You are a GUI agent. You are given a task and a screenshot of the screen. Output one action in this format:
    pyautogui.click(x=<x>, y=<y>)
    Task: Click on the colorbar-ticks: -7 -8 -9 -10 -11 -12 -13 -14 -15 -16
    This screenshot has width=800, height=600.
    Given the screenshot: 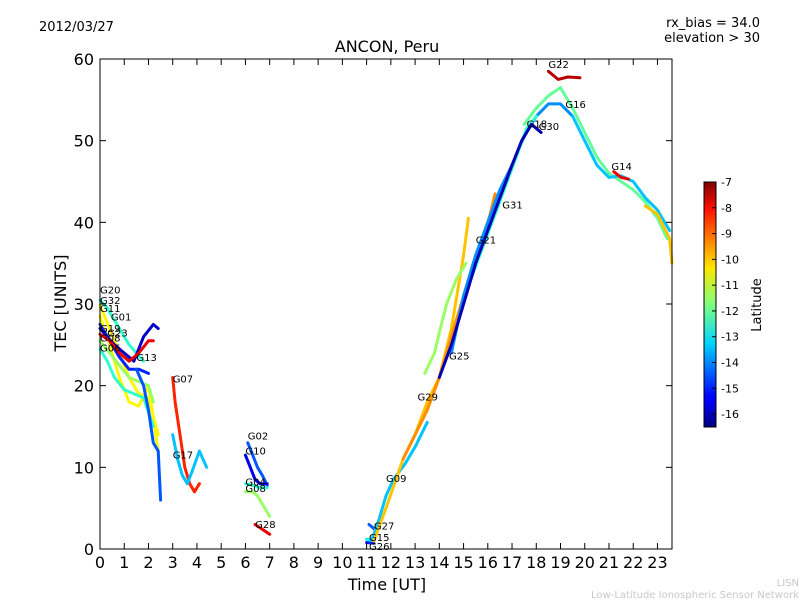 What is the action you would take?
    pyautogui.click(x=725, y=298)
    